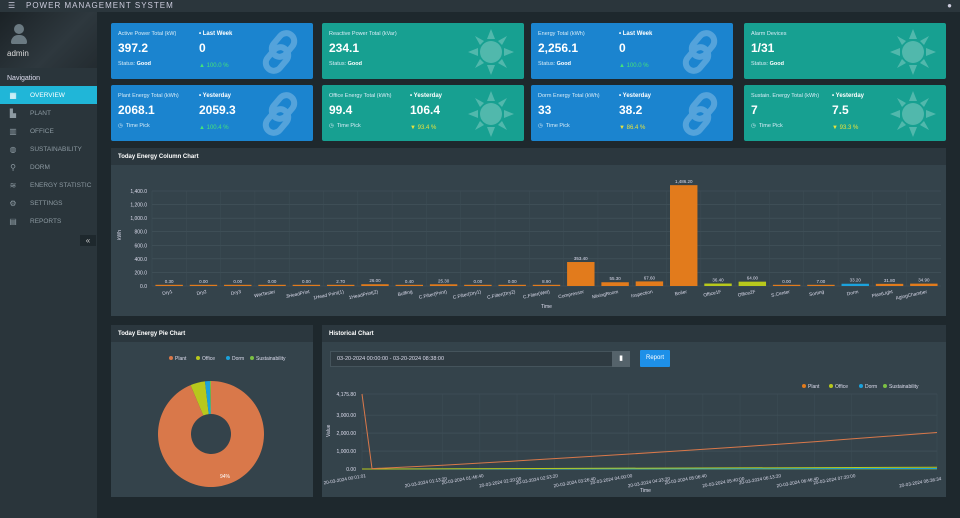  I want to click on pie-data-label: 94%, so click(225, 477).